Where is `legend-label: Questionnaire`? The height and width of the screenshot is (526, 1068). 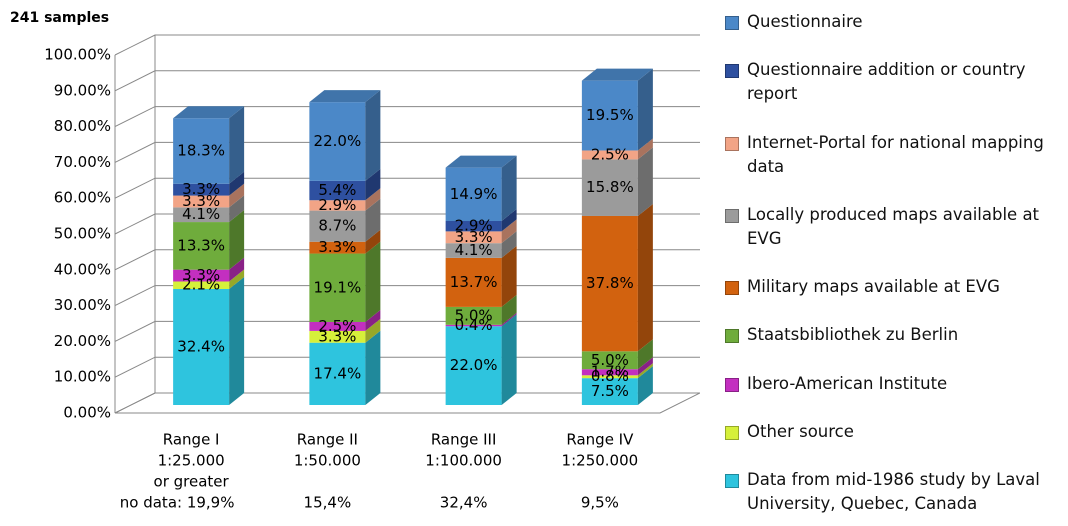
legend-label: Questionnaire is located at coordinates (805, 21).